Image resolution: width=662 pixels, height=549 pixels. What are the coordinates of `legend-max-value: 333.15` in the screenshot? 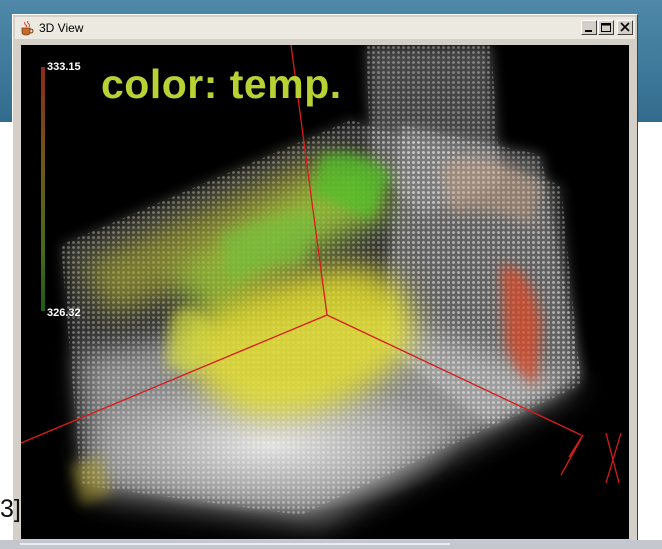 It's located at (64, 67).